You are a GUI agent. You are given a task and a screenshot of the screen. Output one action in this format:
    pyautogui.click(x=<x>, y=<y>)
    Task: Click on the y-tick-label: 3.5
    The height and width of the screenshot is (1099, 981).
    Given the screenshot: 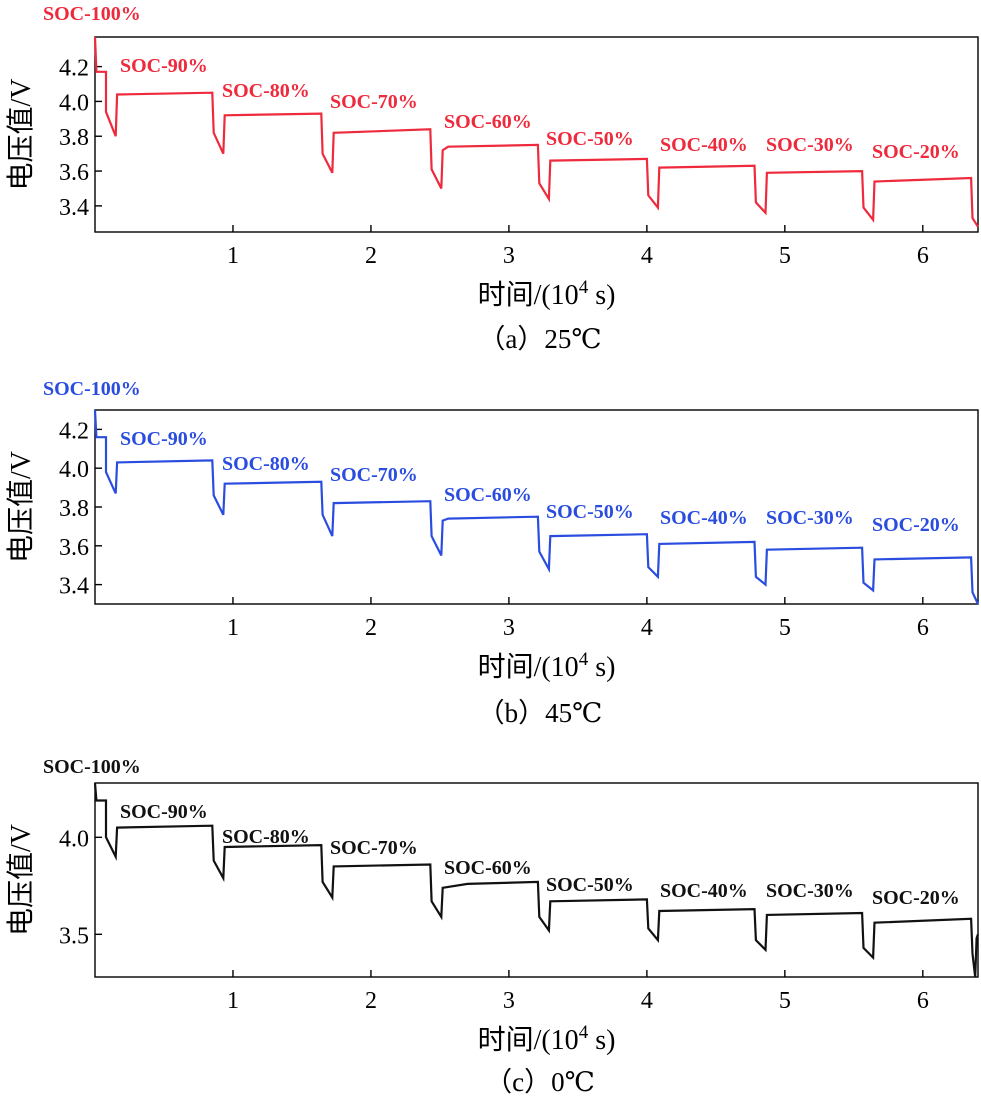 What is the action you would take?
    pyautogui.click(x=74, y=936)
    